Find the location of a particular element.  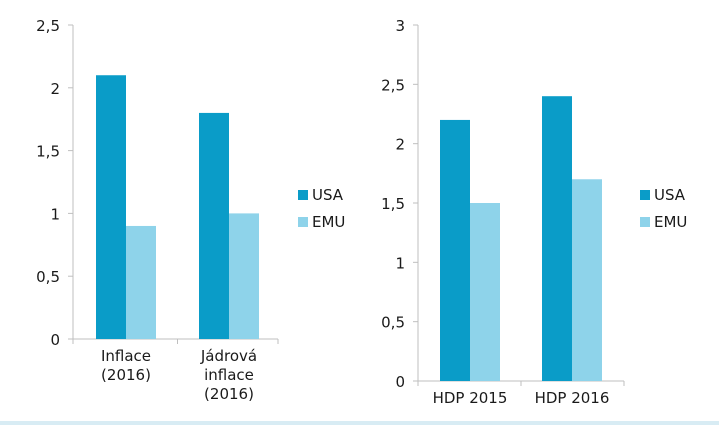

category-label: Jádrová inflace (2016) is located at coordinates (228, 375).